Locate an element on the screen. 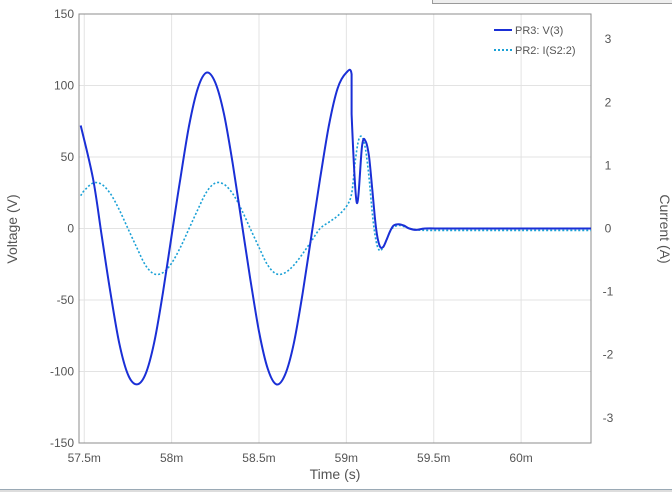 The width and height of the screenshot is (672, 492). x-tick-label: 60m is located at coordinates (520, 458).